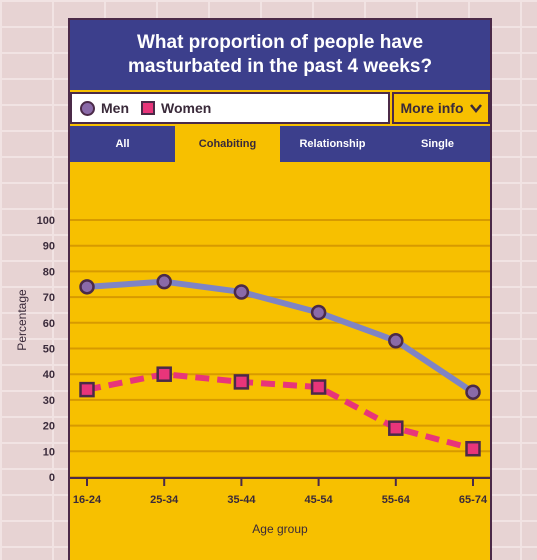 Image resolution: width=537 pixels, height=560 pixels. Describe the element at coordinates (227, 144) in the screenshot. I see `tab-cohabiting: Cohabiting` at that location.